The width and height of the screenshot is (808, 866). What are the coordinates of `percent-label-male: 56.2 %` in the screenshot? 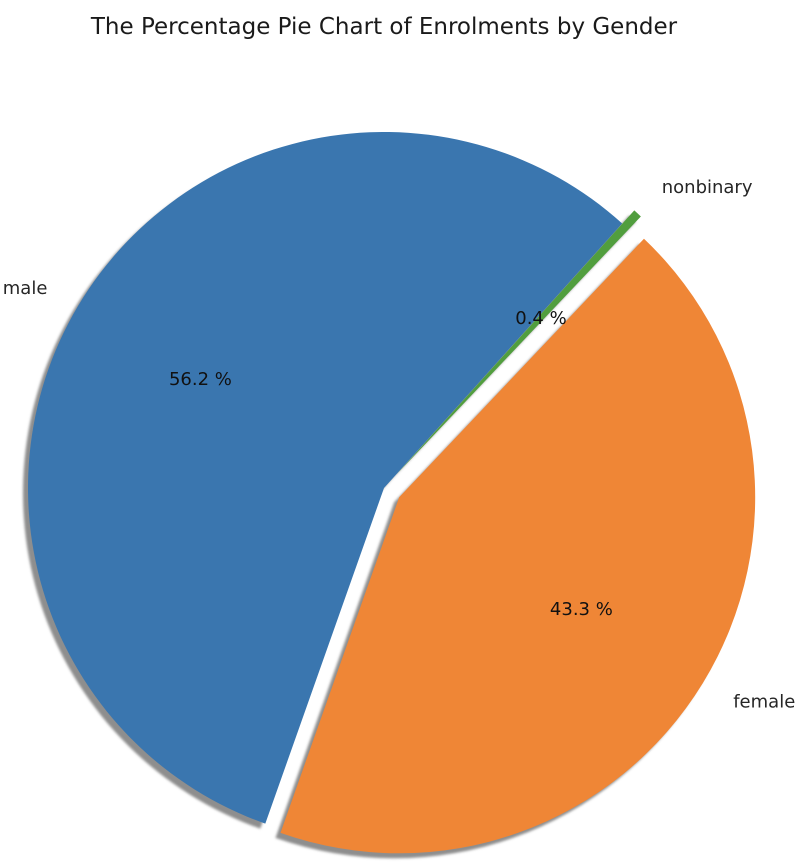 It's located at (200, 379).